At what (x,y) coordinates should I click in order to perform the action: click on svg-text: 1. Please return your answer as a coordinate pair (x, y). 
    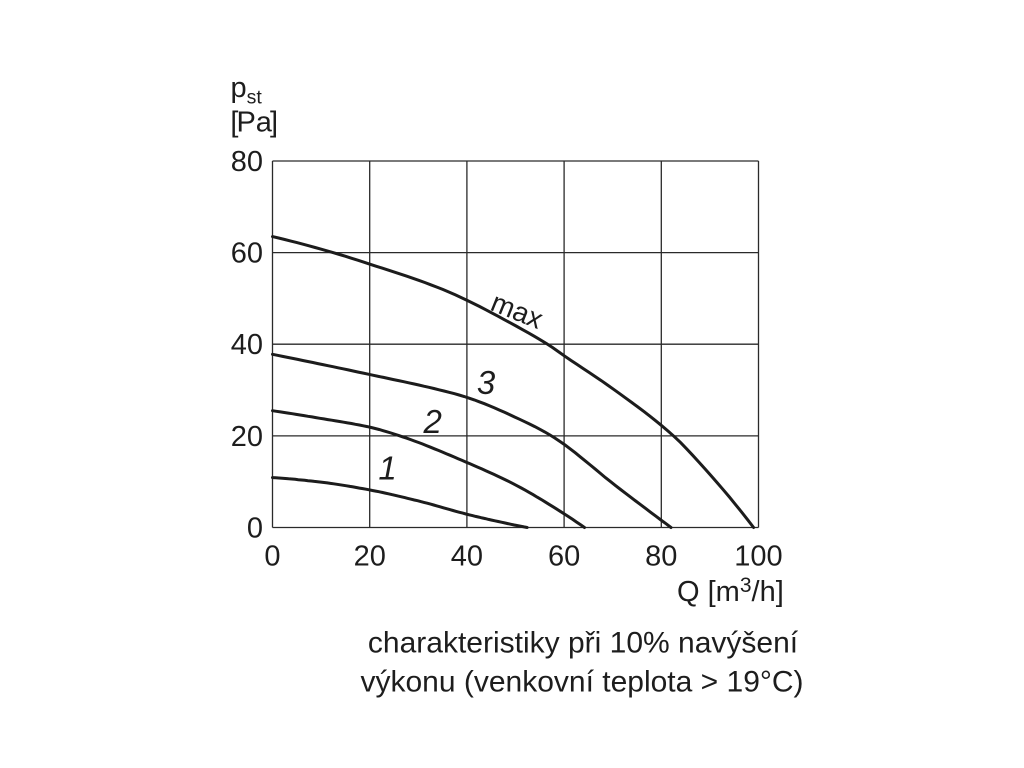
    Looking at the image, I should click on (387, 468).